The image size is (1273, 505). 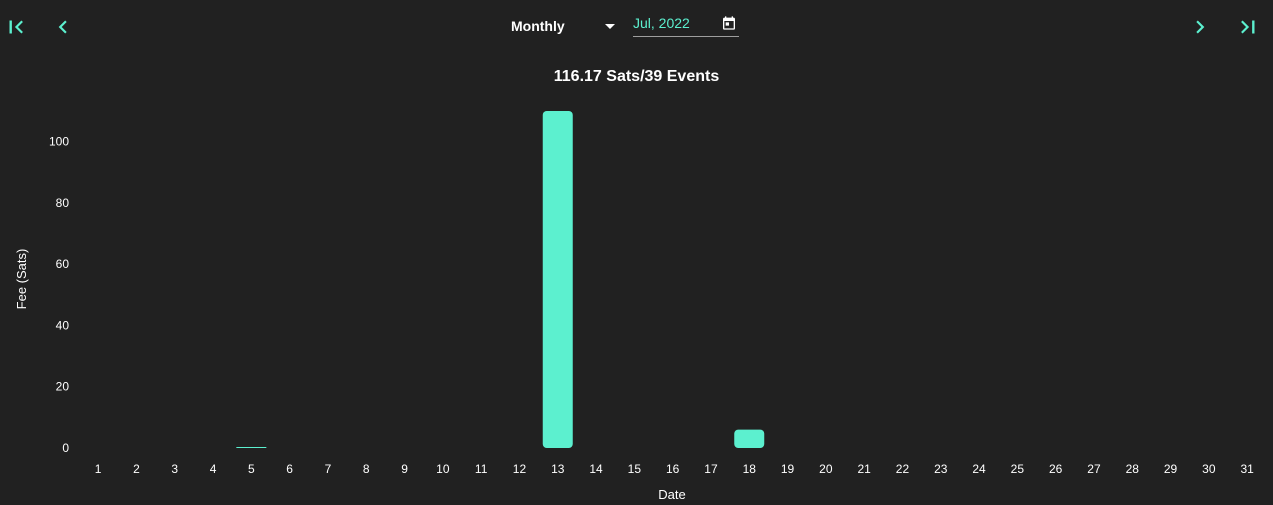 What do you see at coordinates (328, 469) in the screenshot?
I see `x-tick-label: 7` at bounding box center [328, 469].